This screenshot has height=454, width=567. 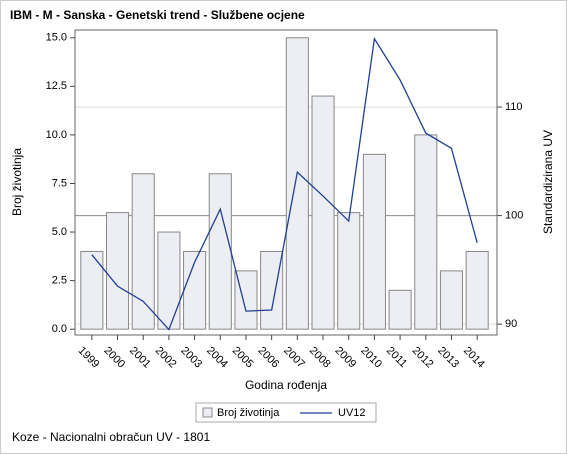 I want to click on y-tick-label: 0.0, so click(x=59, y=329).